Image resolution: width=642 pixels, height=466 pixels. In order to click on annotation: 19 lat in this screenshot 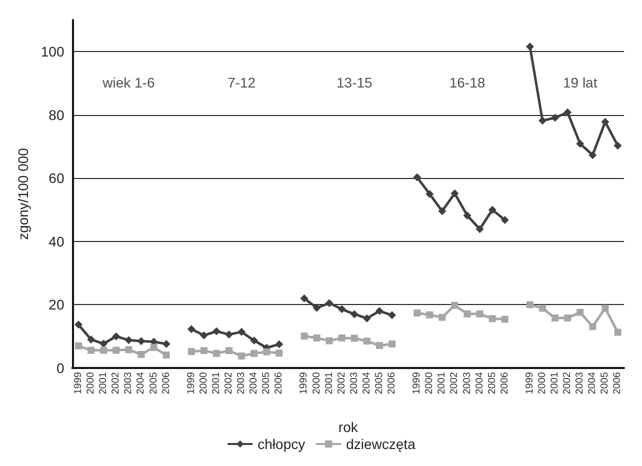, I will do `click(580, 82)`.